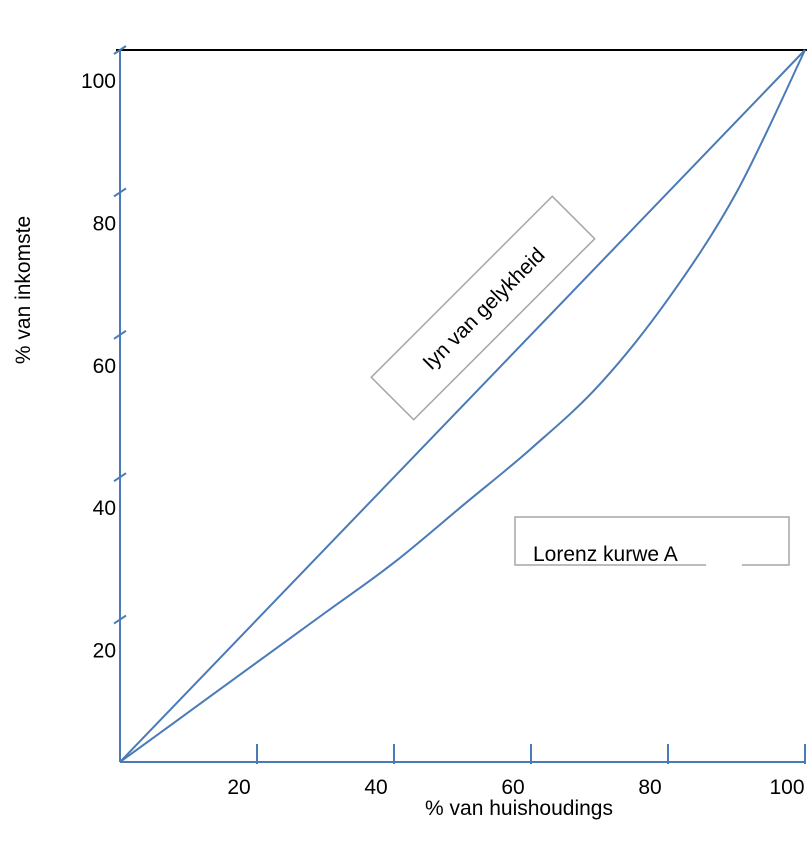 Image resolution: width=807 pixels, height=853 pixels. I want to click on lorenz-label-frame, so click(652, 541).